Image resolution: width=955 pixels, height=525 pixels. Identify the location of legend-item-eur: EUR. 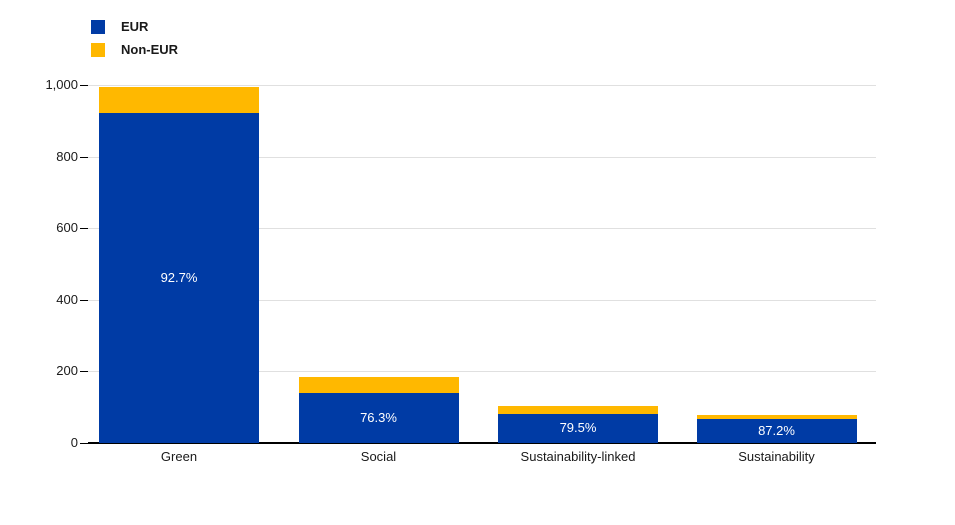
(134, 26).